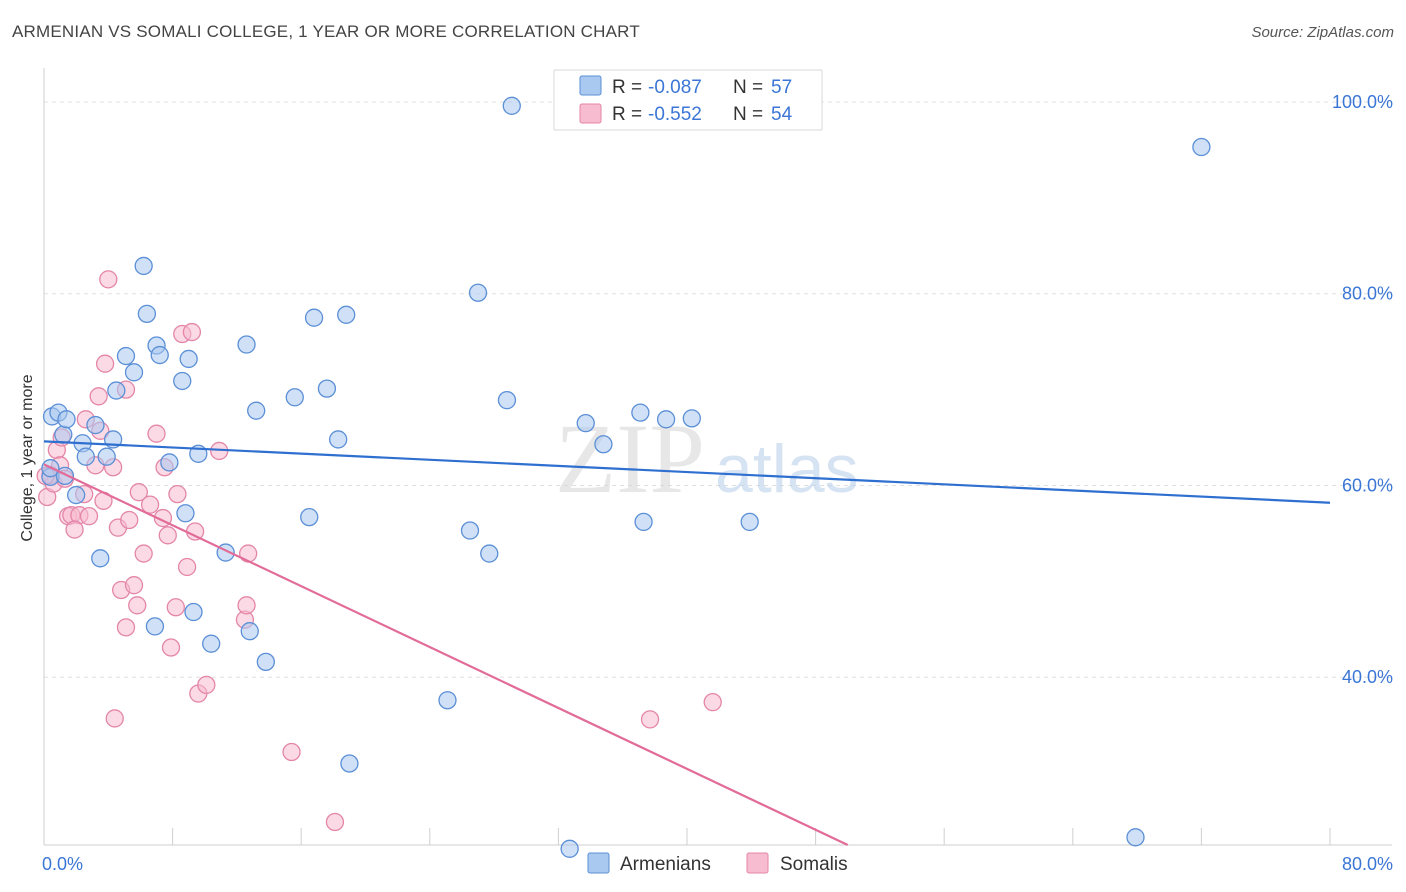 The height and width of the screenshot is (892, 1406). What do you see at coordinates (1362, 102) in the screenshot?
I see `y-tick-label: 100.0%` at bounding box center [1362, 102].